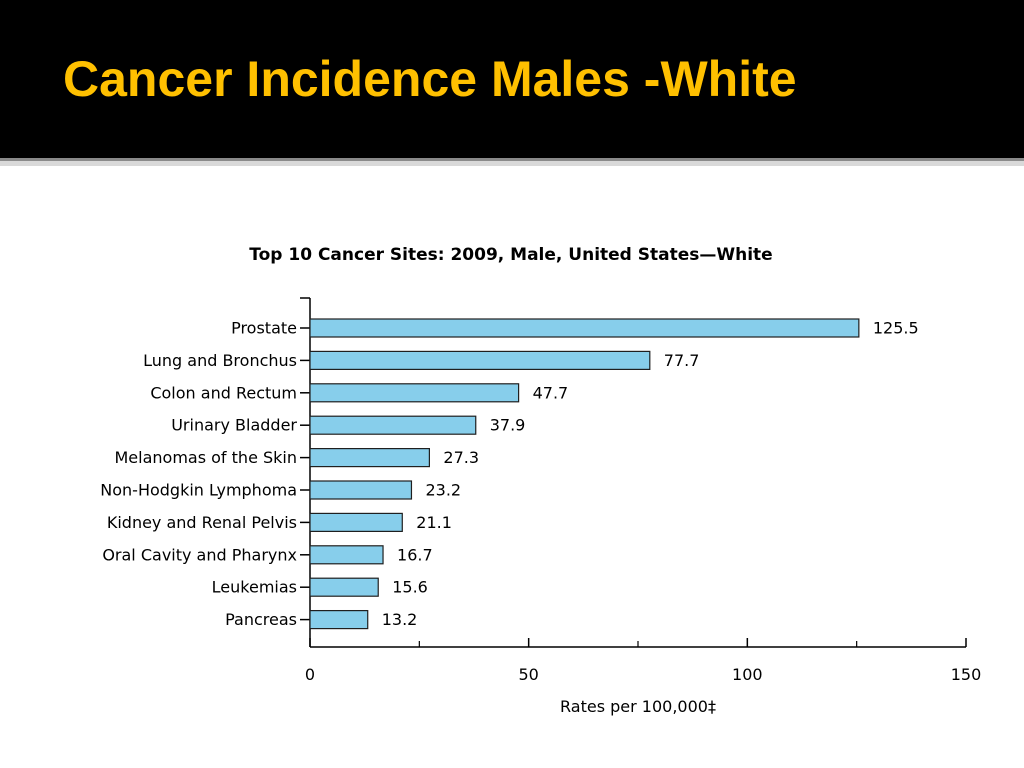 The height and width of the screenshot is (768, 1024). What do you see at coordinates (400, 619) in the screenshot?
I see `data-label: 13.2` at bounding box center [400, 619].